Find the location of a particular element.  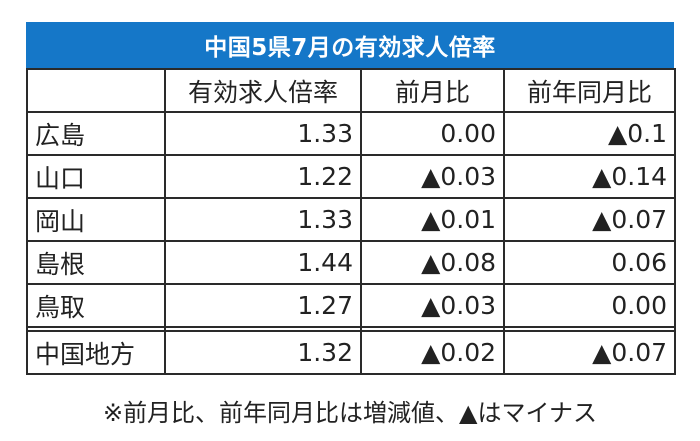

header-cell-ratio: 有効求人倍率 is located at coordinates (263, 90).